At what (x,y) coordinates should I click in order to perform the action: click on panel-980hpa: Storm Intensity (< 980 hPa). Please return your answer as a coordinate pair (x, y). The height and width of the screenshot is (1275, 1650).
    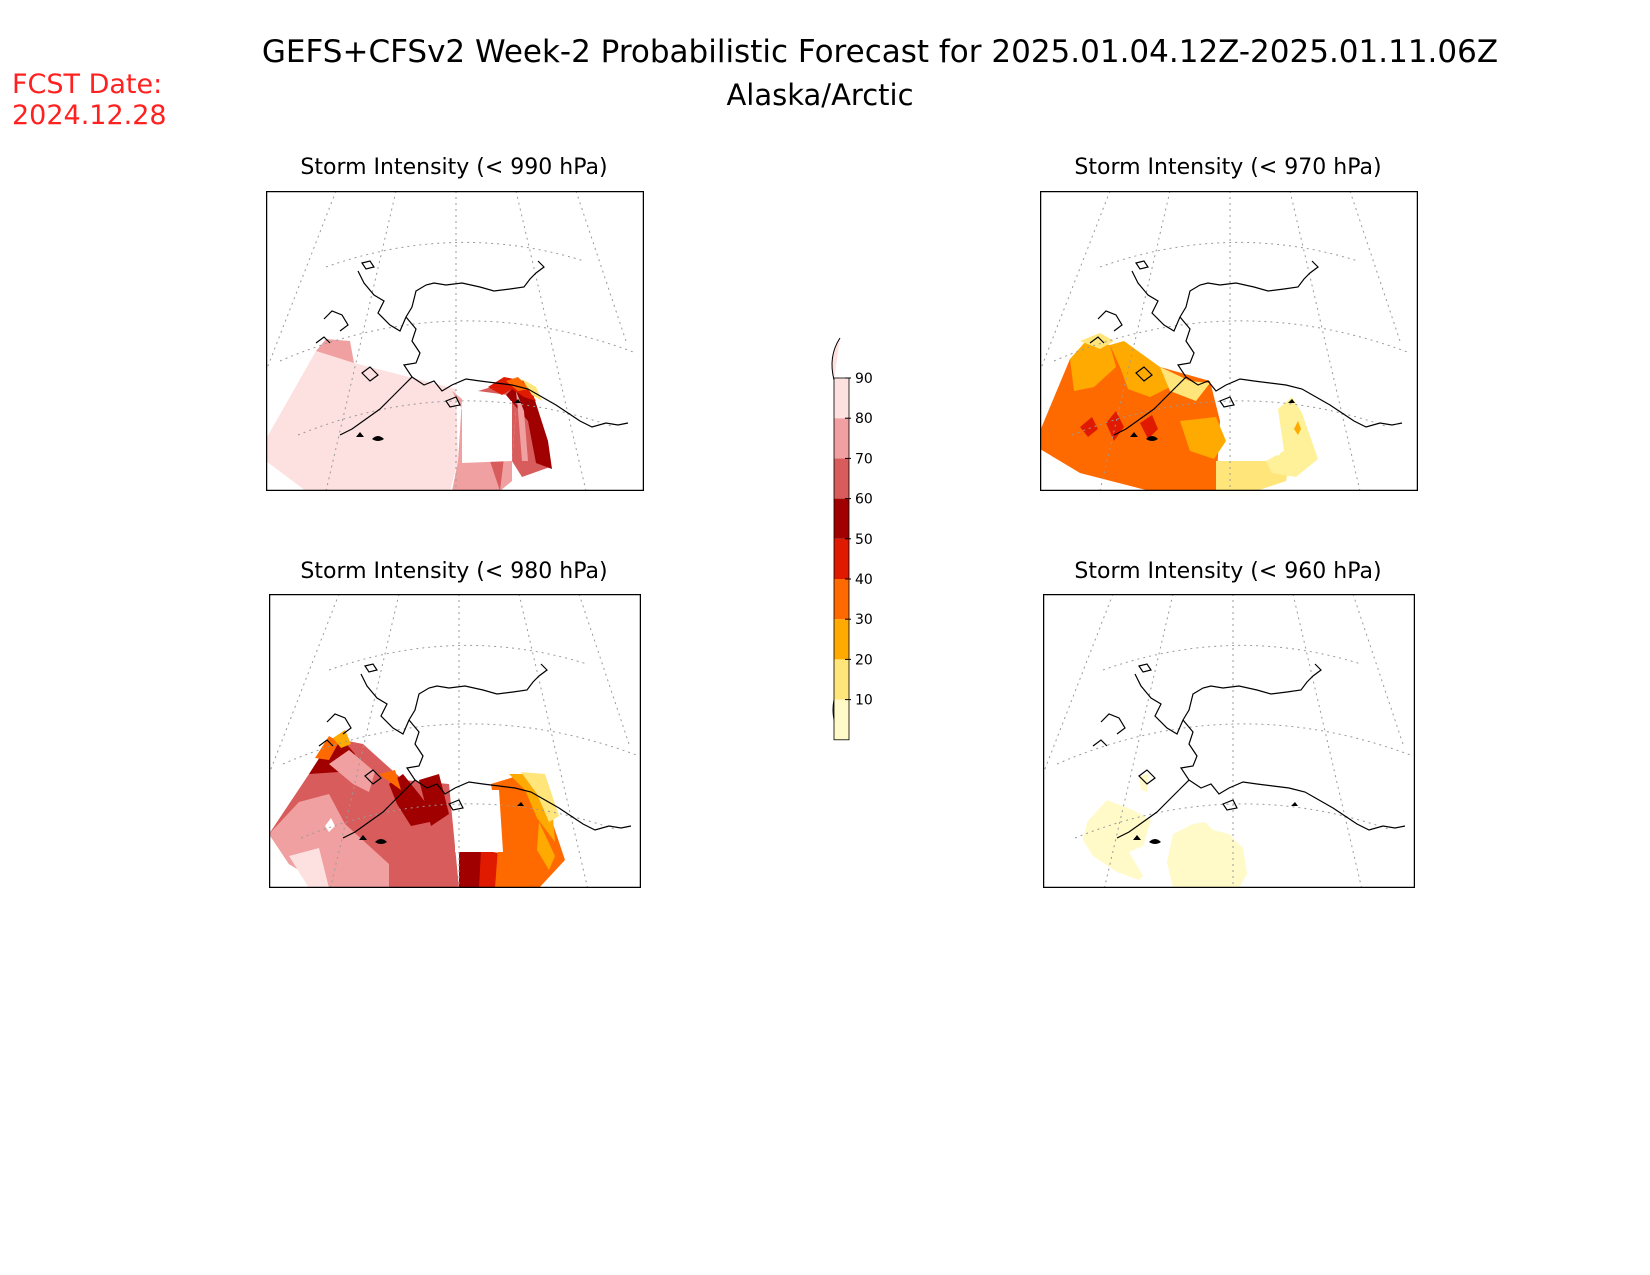
    Looking at the image, I should click on (455, 723).